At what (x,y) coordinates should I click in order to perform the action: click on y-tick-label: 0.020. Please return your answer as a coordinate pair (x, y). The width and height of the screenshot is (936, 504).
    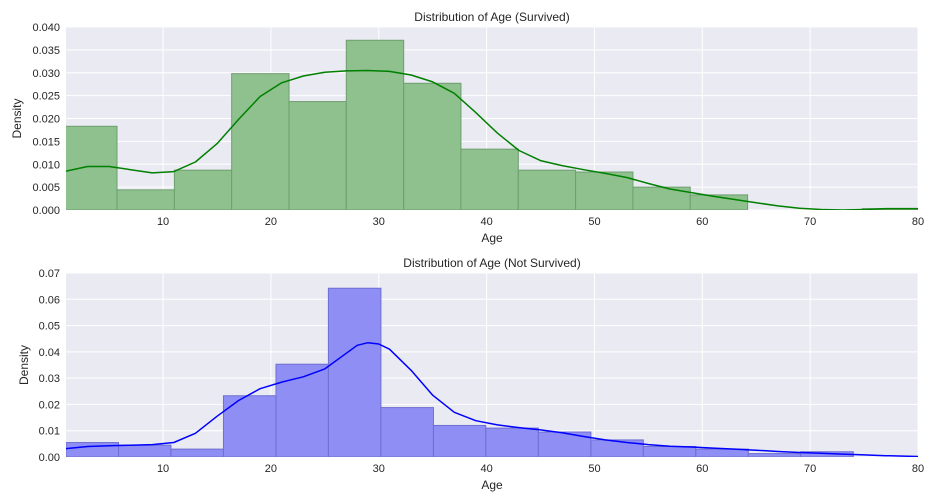
    Looking at the image, I should click on (46, 120).